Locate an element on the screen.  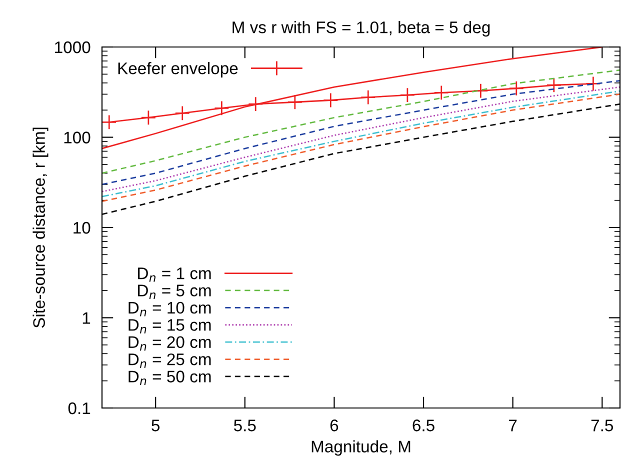
x-axis-title: Magnitude, M is located at coordinates (361, 448).